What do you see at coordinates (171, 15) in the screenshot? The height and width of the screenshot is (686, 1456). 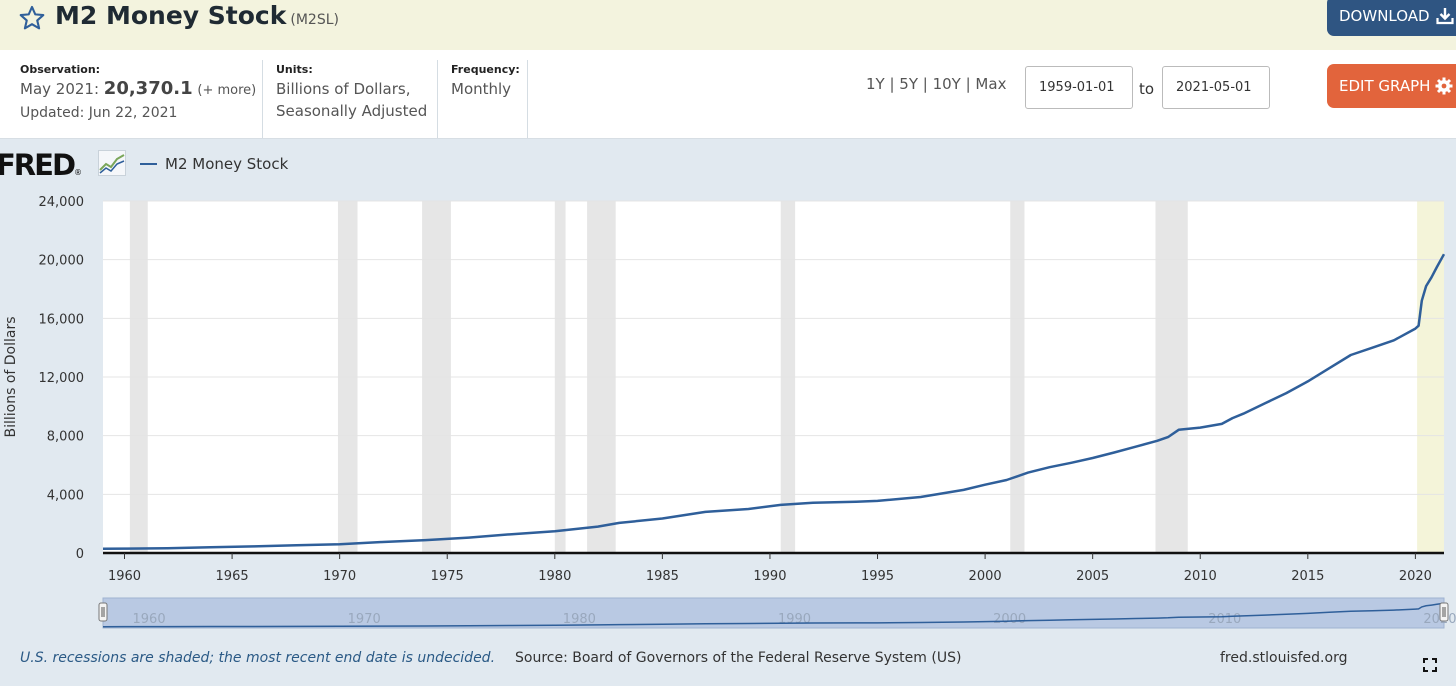 I see `series-title: M2 Money Stock` at bounding box center [171, 15].